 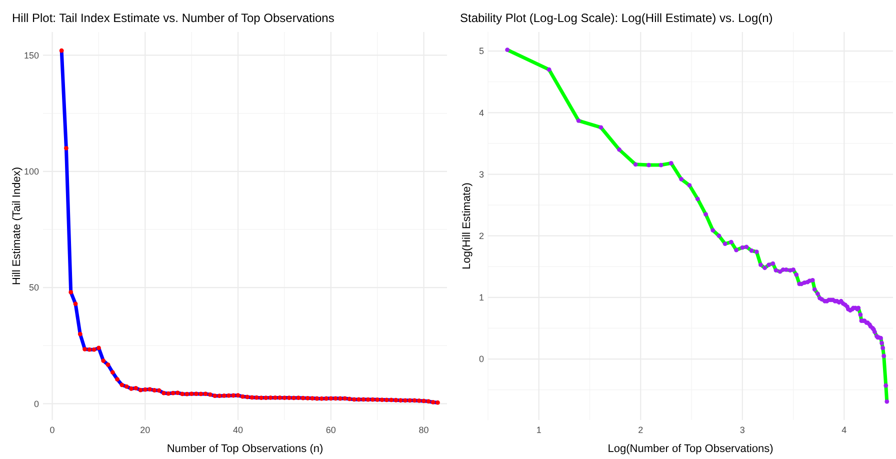 I want to click on chart-title: Hill Plot: Tail Index Estimate vs. Number of Top Observations, so click(x=173, y=18).